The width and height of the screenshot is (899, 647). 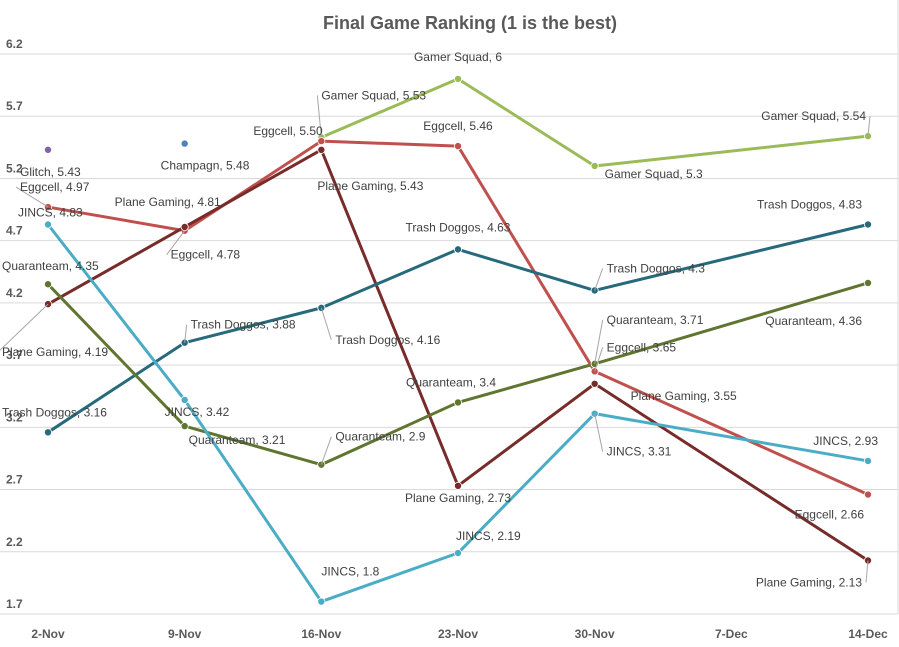 What do you see at coordinates (809, 582) in the screenshot?
I see `data-label: Plane Gaming, 2.13` at bounding box center [809, 582].